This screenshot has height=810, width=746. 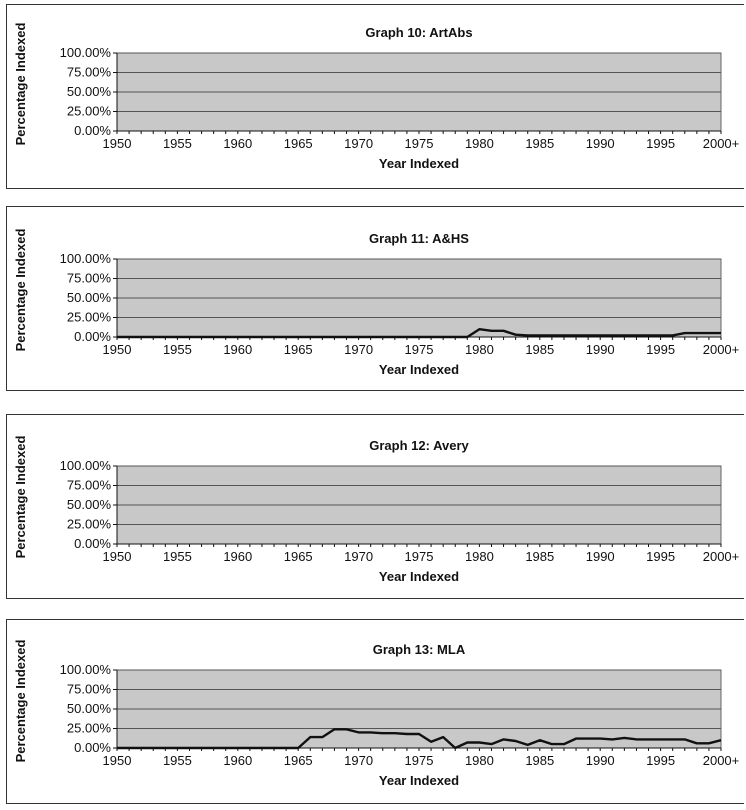 I want to click on chart-title: Graph 12: Avery, so click(x=419, y=445).